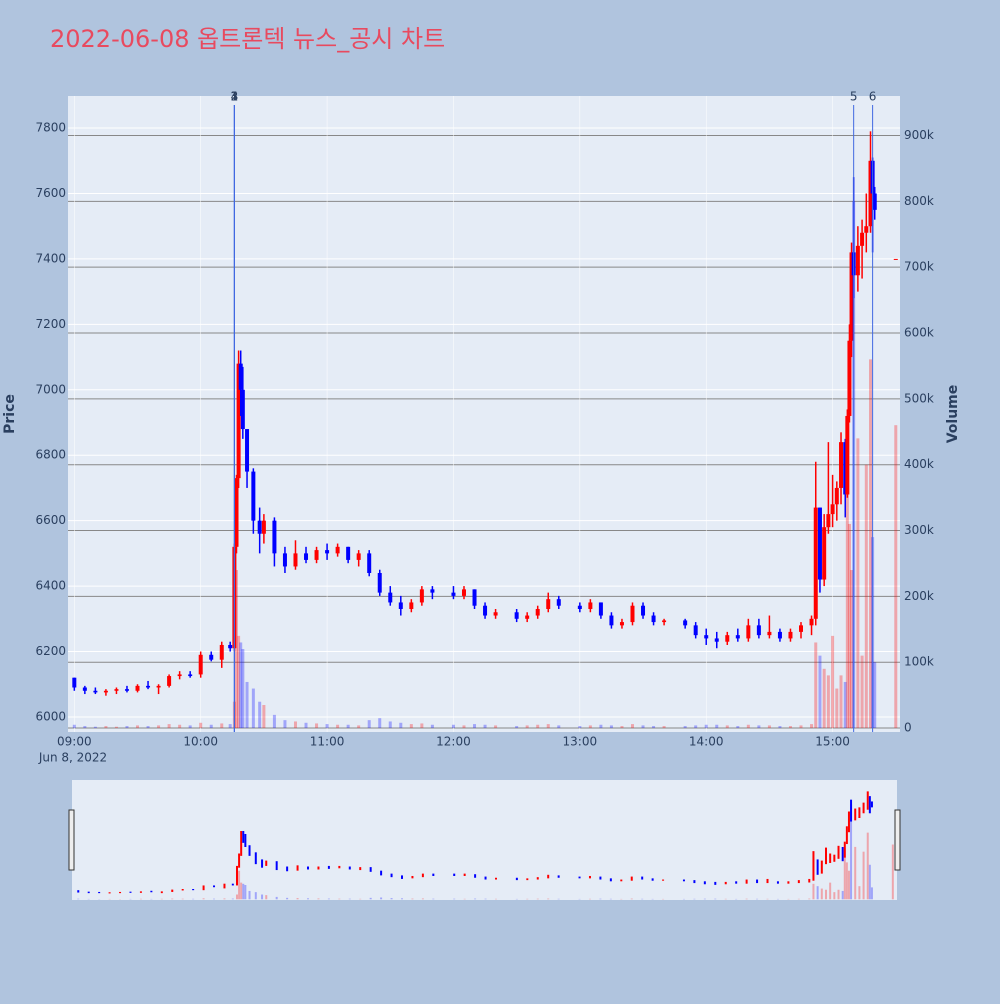  Describe the element at coordinates (484, 840) in the screenshot. I see `range-slider` at that location.